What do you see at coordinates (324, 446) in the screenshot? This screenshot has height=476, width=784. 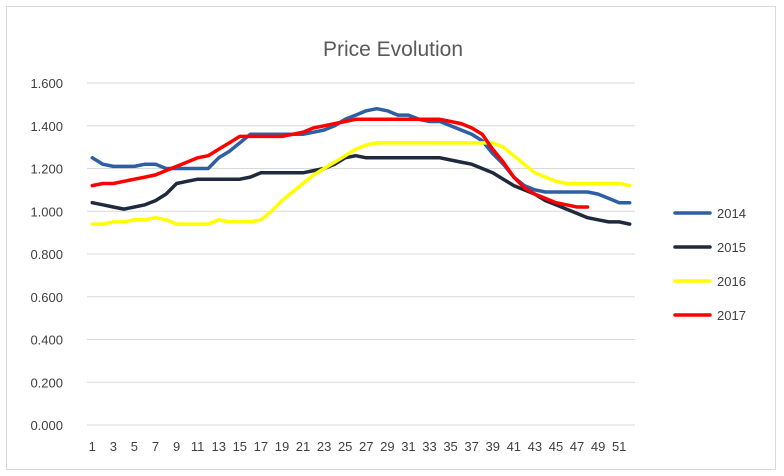 I see `x-tick-label: 23` at bounding box center [324, 446].